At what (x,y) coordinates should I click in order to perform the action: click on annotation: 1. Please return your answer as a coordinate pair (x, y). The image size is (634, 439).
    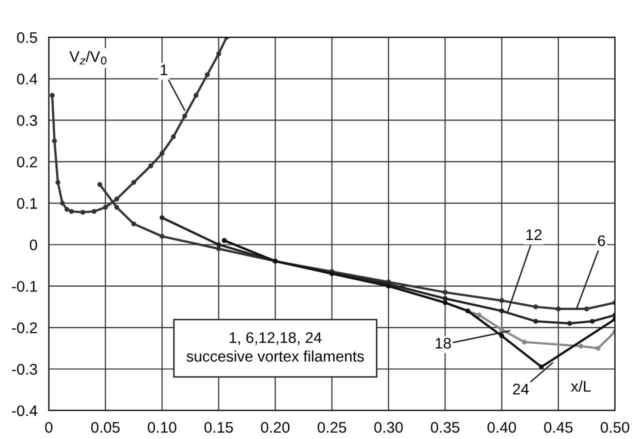
    Looking at the image, I should click on (164, 70).